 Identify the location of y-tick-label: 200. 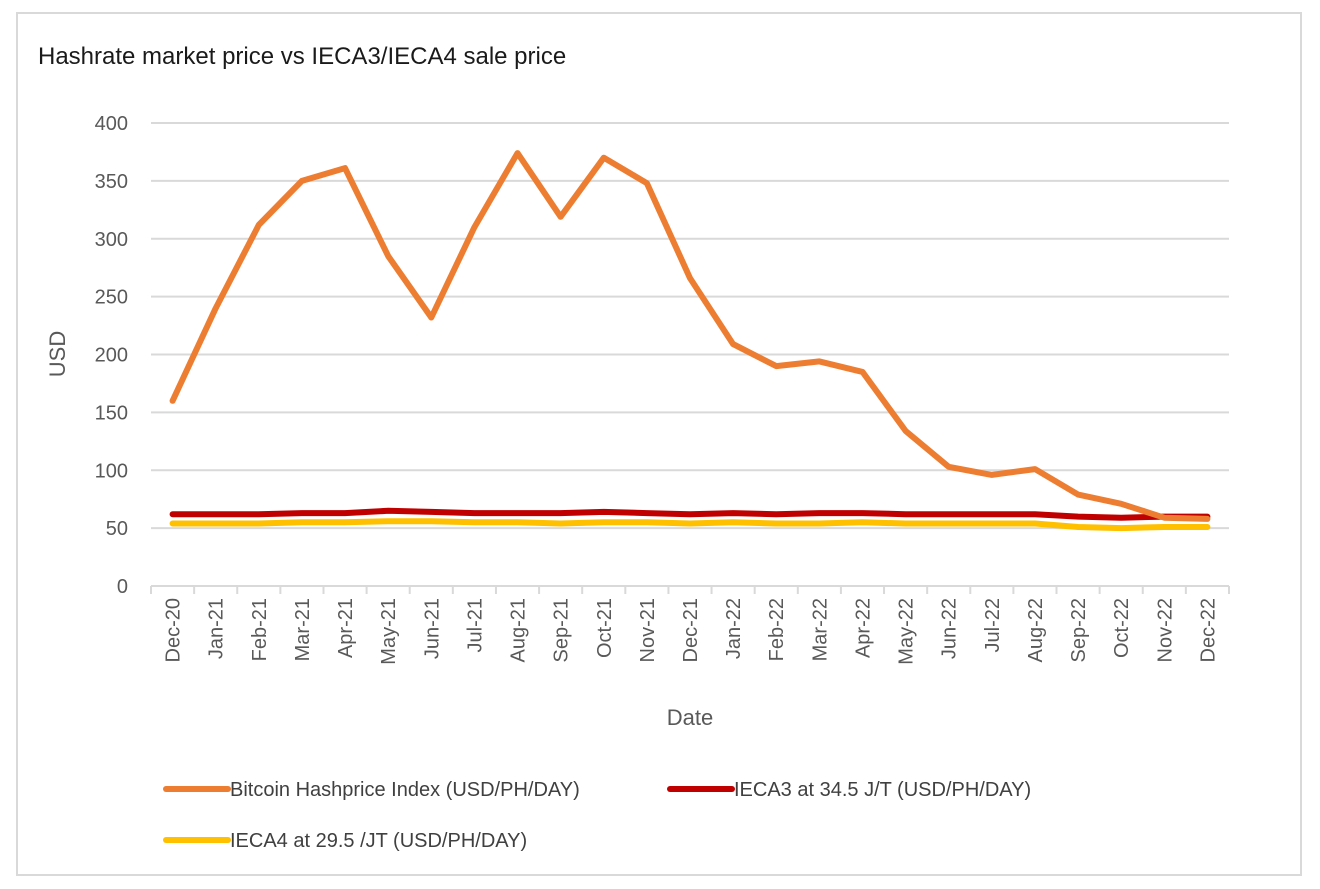
(111, 356).